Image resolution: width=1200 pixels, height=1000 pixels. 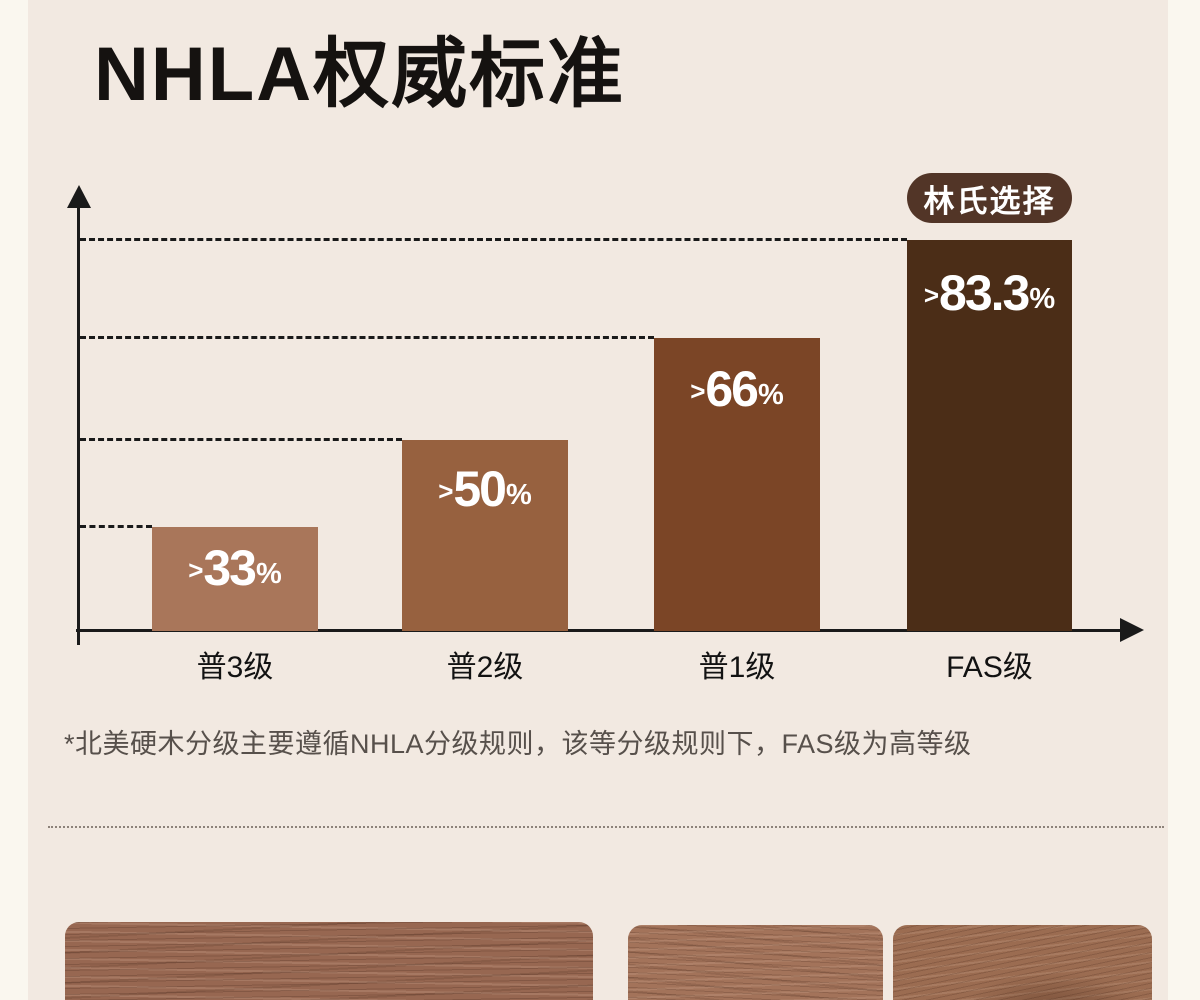 What do you see at coordinates (1132, 630) in the screenshot?
I see `x-axis-arrow-icon` at bounding box center [1132, 630].